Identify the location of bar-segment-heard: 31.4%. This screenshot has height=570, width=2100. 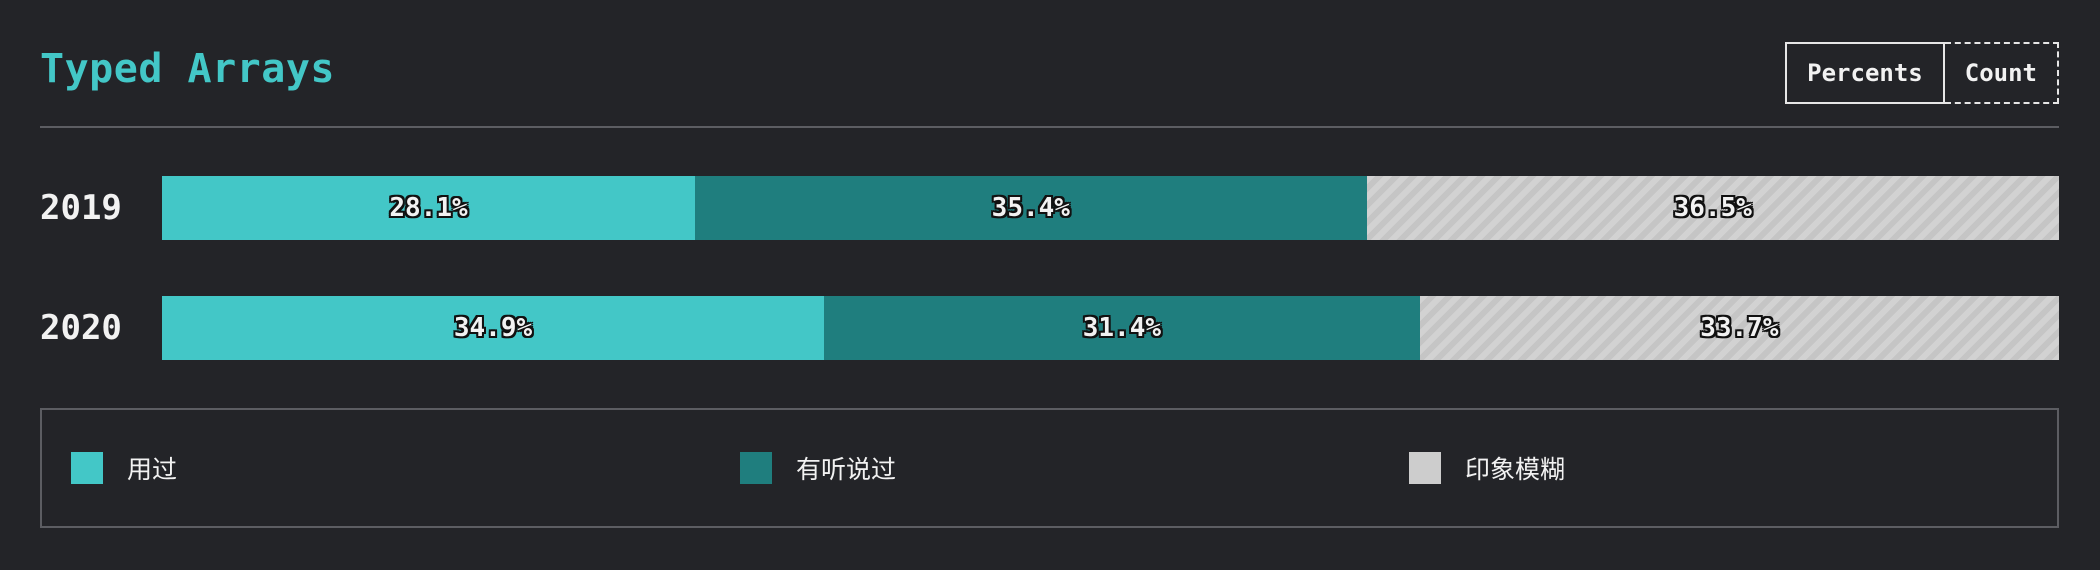
(1122, 328).